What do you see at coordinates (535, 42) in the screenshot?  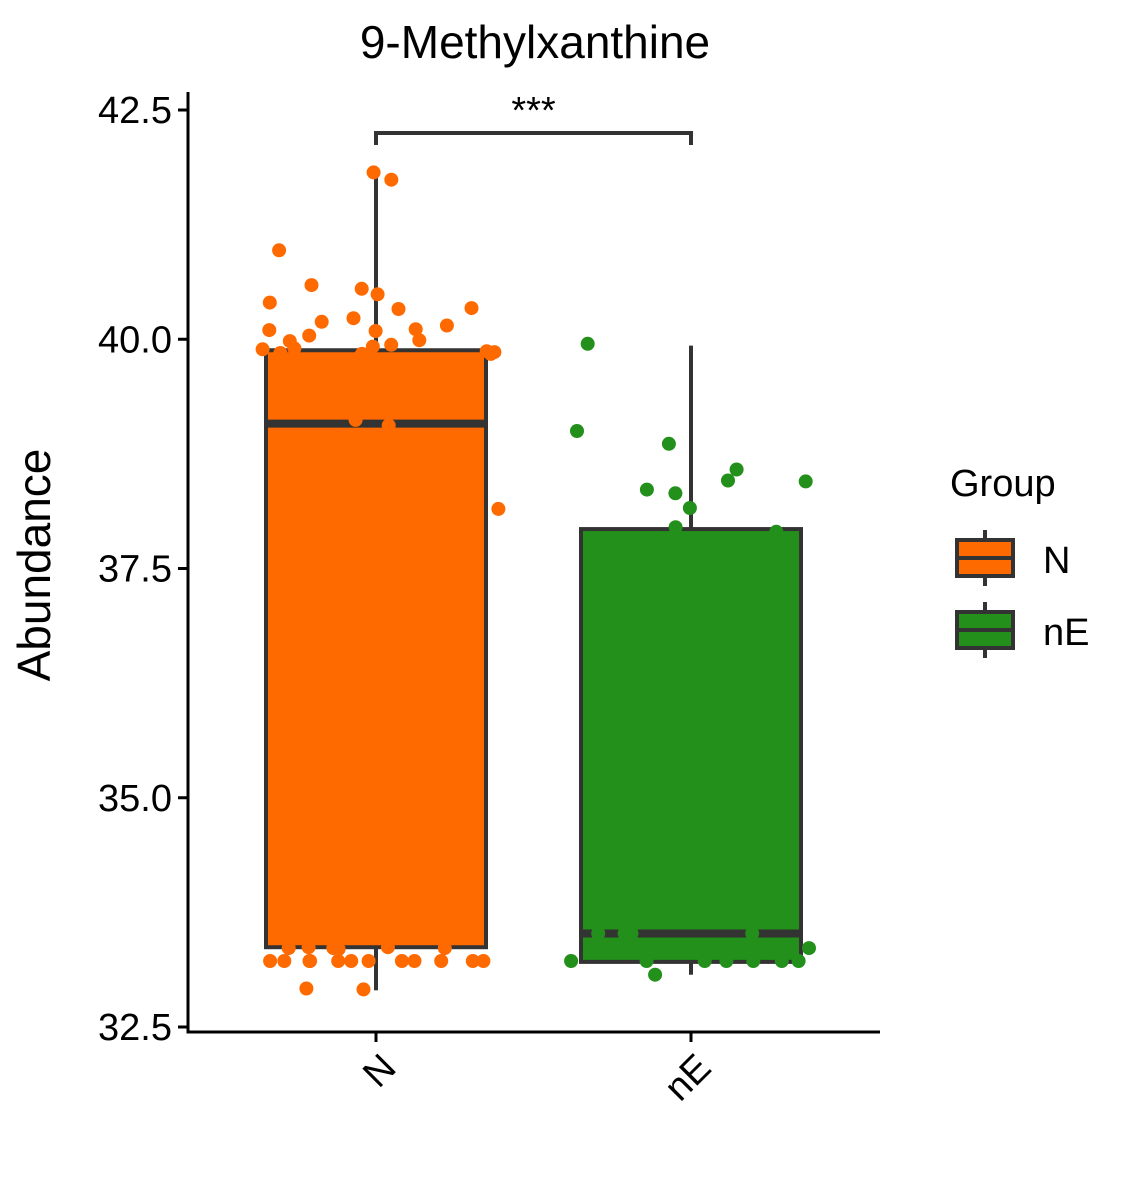 I see `chart-title: 9-Methylxanthine` at bounding box center [535, 42].